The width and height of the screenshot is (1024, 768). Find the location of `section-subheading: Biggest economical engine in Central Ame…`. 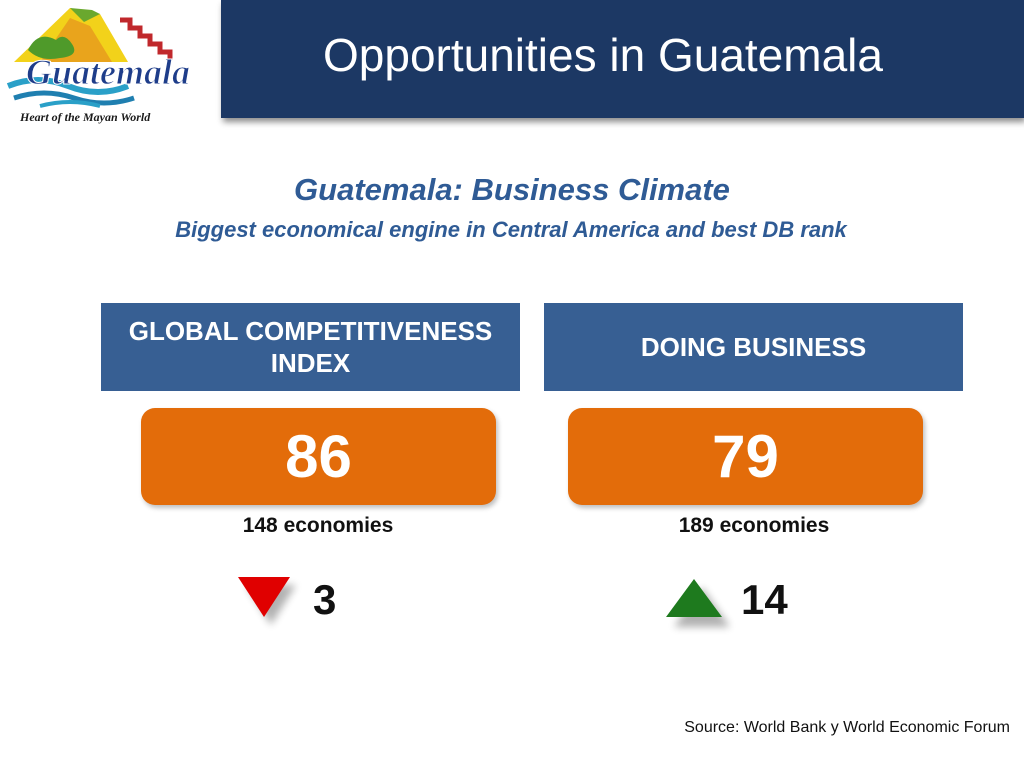

section-subheading: Biggest economical engine in Central Ame… is located at coordinates (511, 229).